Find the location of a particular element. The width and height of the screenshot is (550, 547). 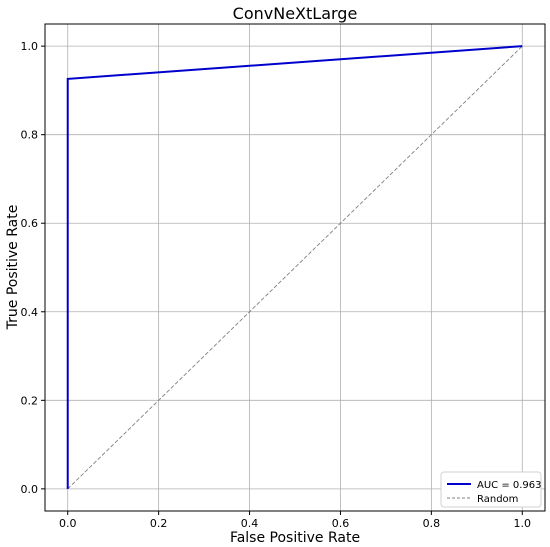

legend: AUC = 0.963 Random is located at coordinates (491, 489).